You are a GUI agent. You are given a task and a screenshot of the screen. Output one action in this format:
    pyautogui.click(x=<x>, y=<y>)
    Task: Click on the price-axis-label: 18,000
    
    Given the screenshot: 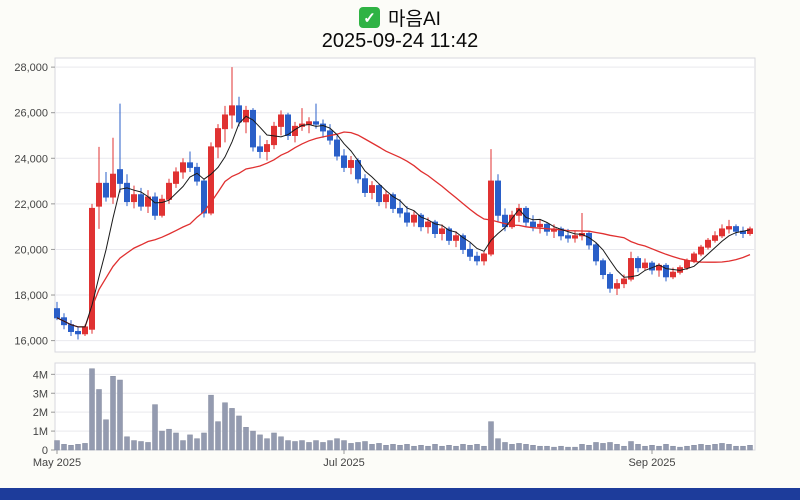 What is the action you would take?
    pyautogui.click(x=31, y=296)
    